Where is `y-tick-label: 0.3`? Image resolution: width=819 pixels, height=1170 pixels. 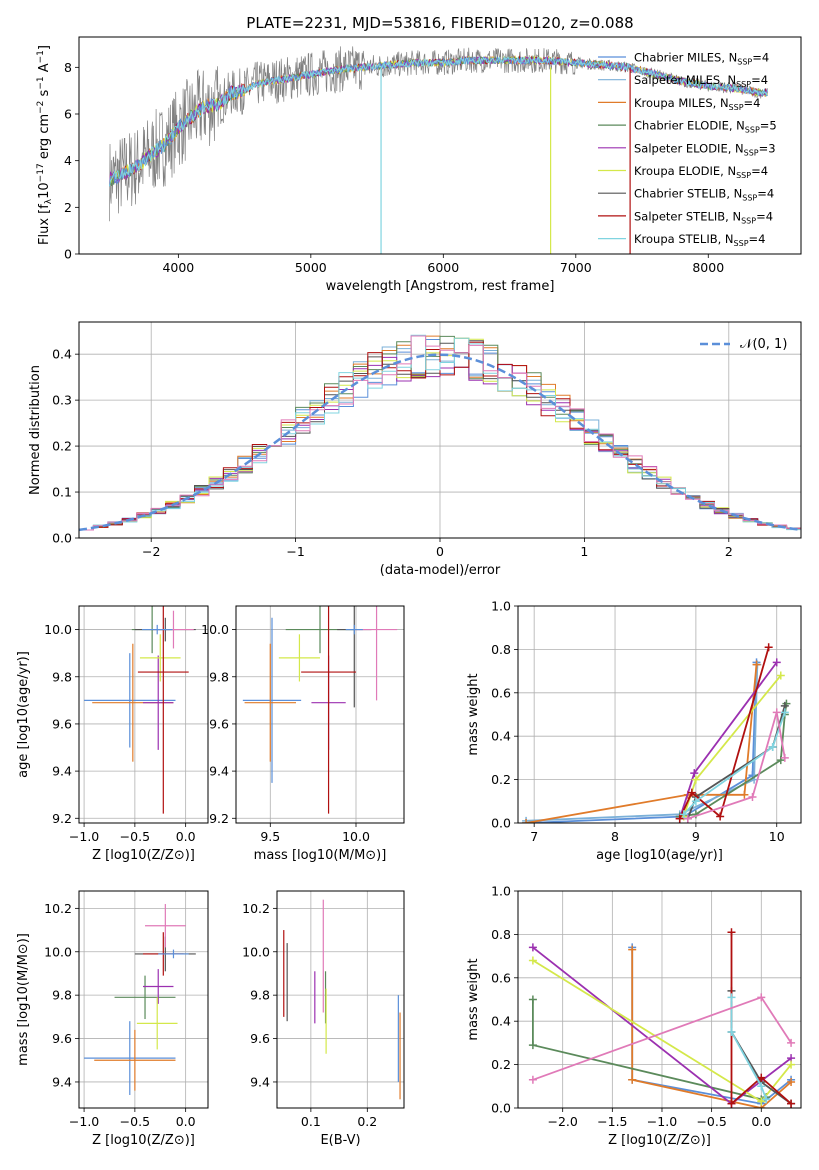
y-tick-label: 0.3 is located at coordinates (62, 400).